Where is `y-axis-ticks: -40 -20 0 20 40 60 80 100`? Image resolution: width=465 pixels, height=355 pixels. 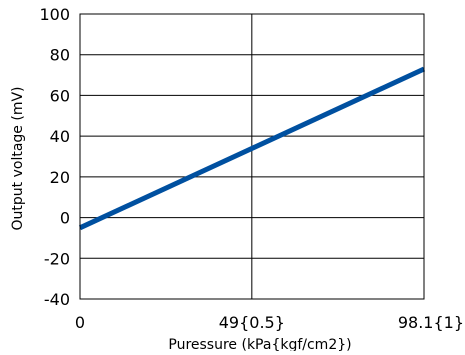
y-axis-ticks: -40 -20 0 20 40 60 80 100 is located at coordinates (54, 157).